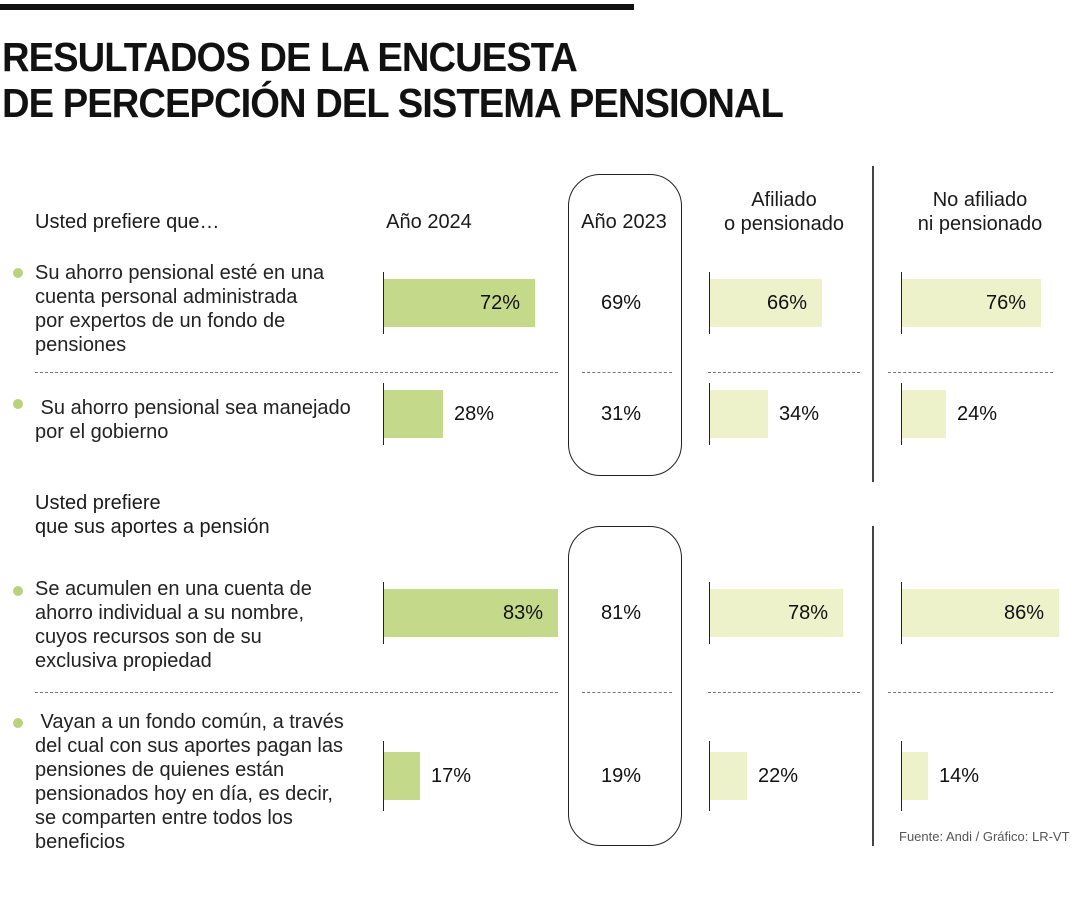 Image resolution: width=1080 pixels, height=900 pixels. Describe the element at coordinates (778, 776) in the screenshot. I see `value-label-afiliado: 22%` at that location.